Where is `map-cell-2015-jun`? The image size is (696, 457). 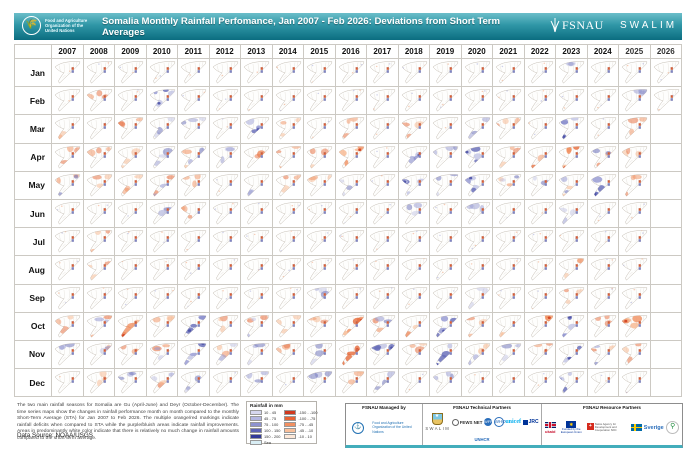
map-cell-2015-jun is located at coordinates (319, 213).